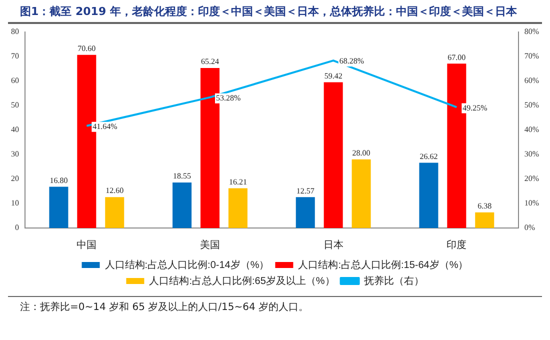 This screenshot has height=340, width=550. Describe the element at coordinates (15, 105) in the screenshot. I see `y-tick-label: 50` at that location.